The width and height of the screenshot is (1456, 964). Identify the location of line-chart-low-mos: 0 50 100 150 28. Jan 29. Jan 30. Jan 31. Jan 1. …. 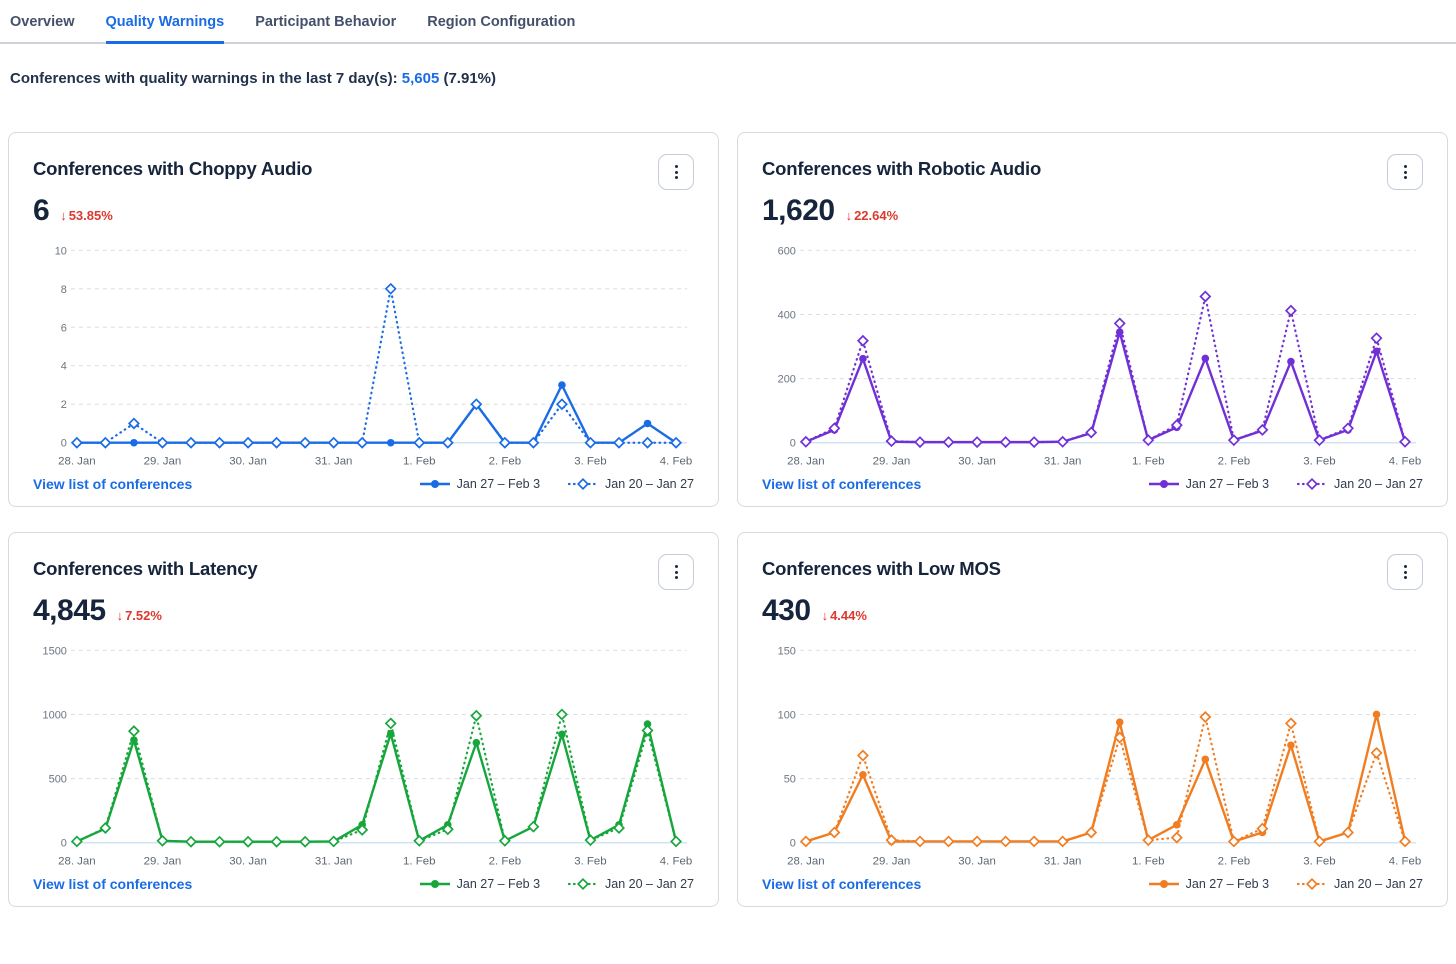
(1100, 756).